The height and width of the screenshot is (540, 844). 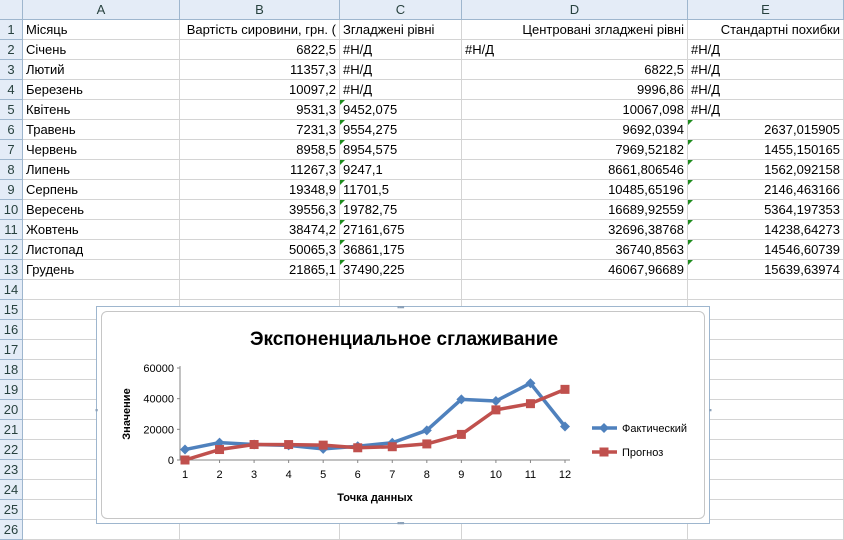 What do you see at coordinates (11, 450) in the screenshot?
I see `row-header: 22` at bounding box center [11, 450].